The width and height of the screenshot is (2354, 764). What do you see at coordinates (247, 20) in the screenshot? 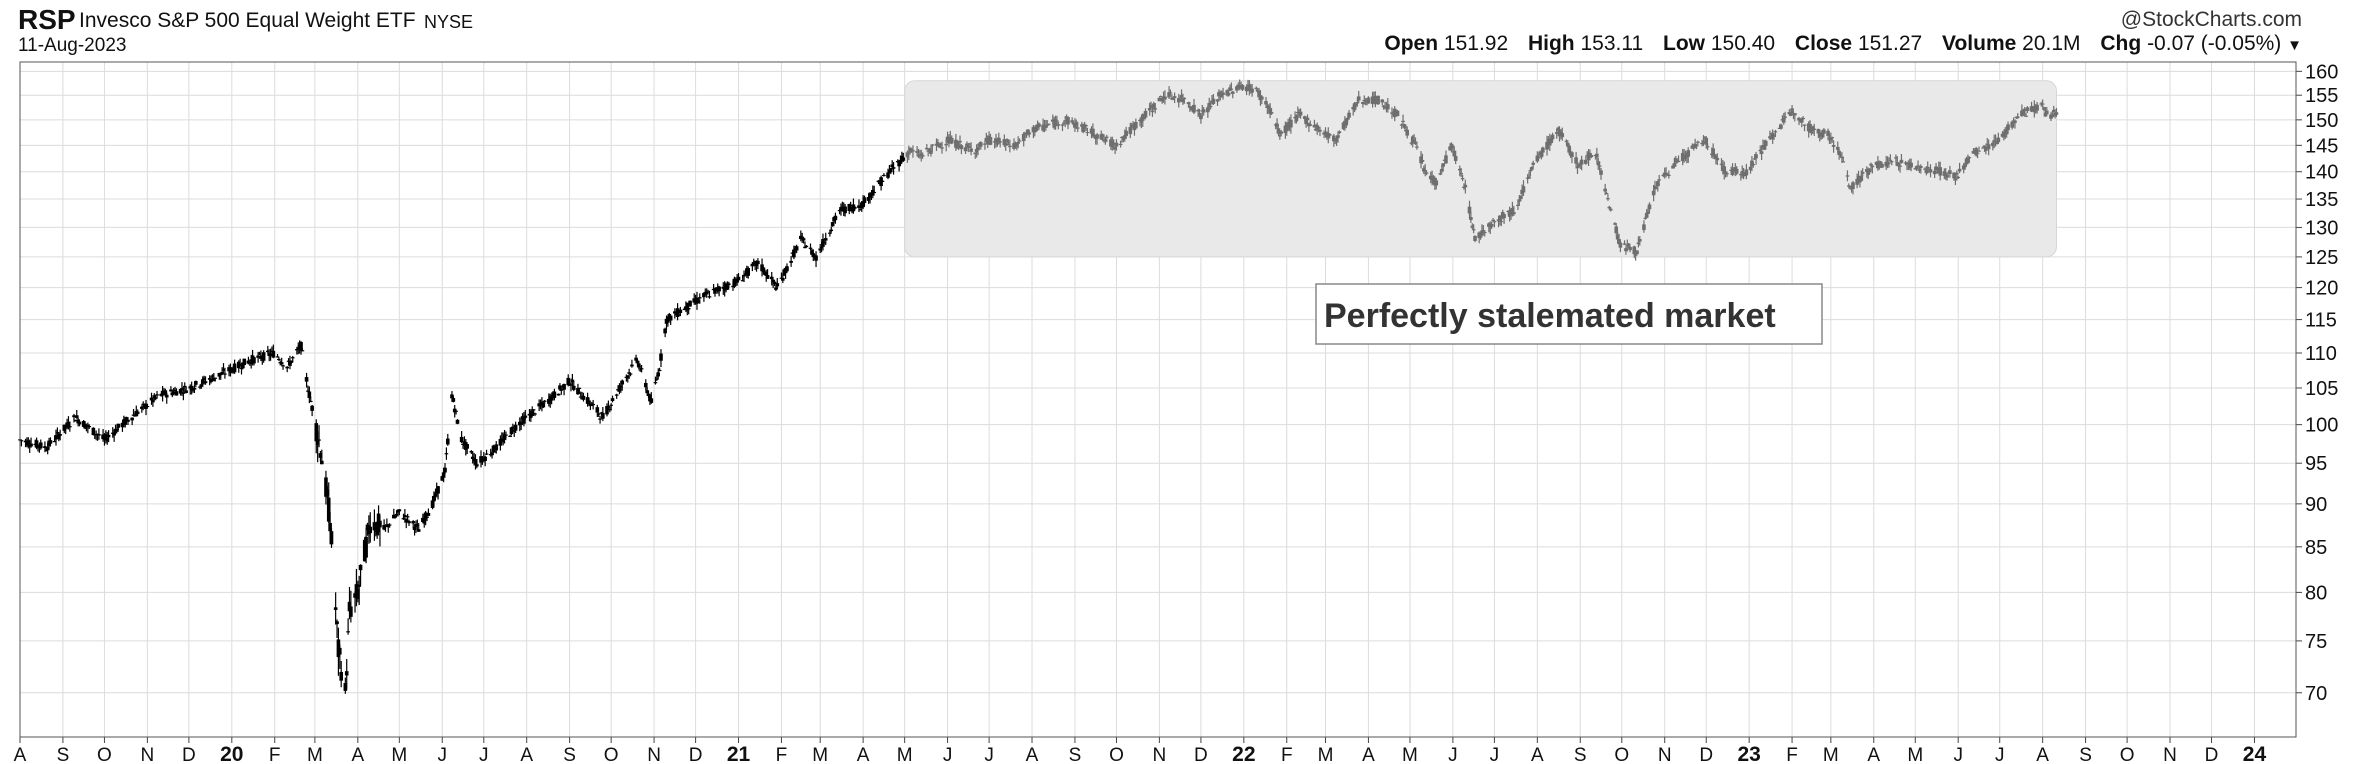
I see `security-name: Invesco S&P 500 Equal Weight ETF` at bounding box center [247, 20].